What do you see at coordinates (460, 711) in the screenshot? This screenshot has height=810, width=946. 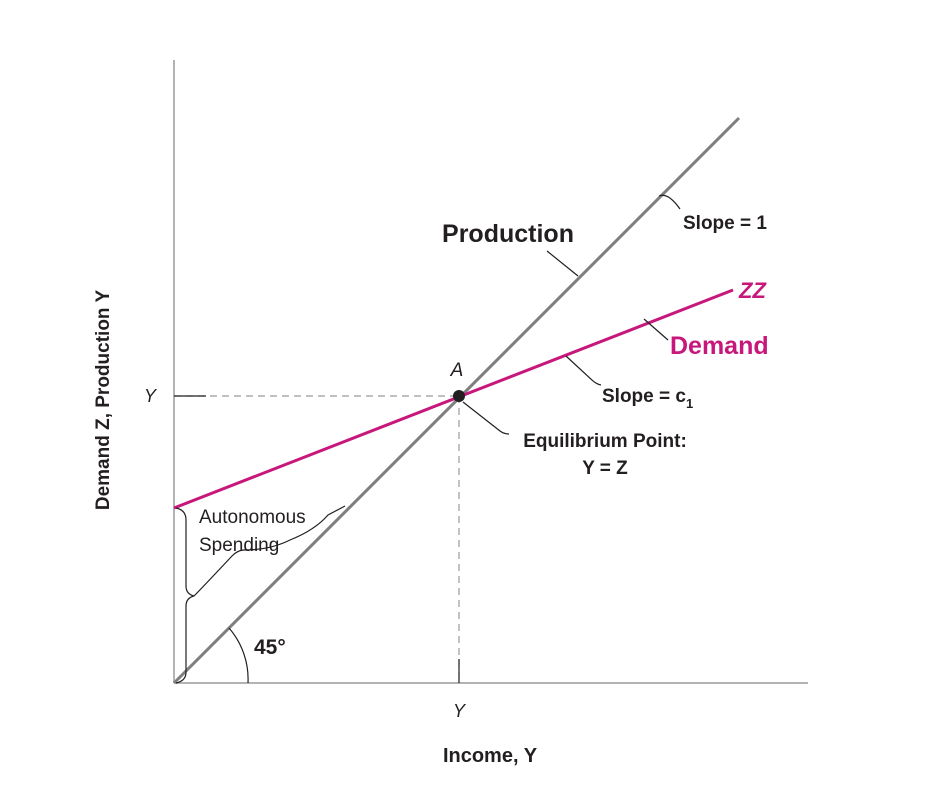 I see `x-axis-tick-label: Y` at bounding box center [460, 711].